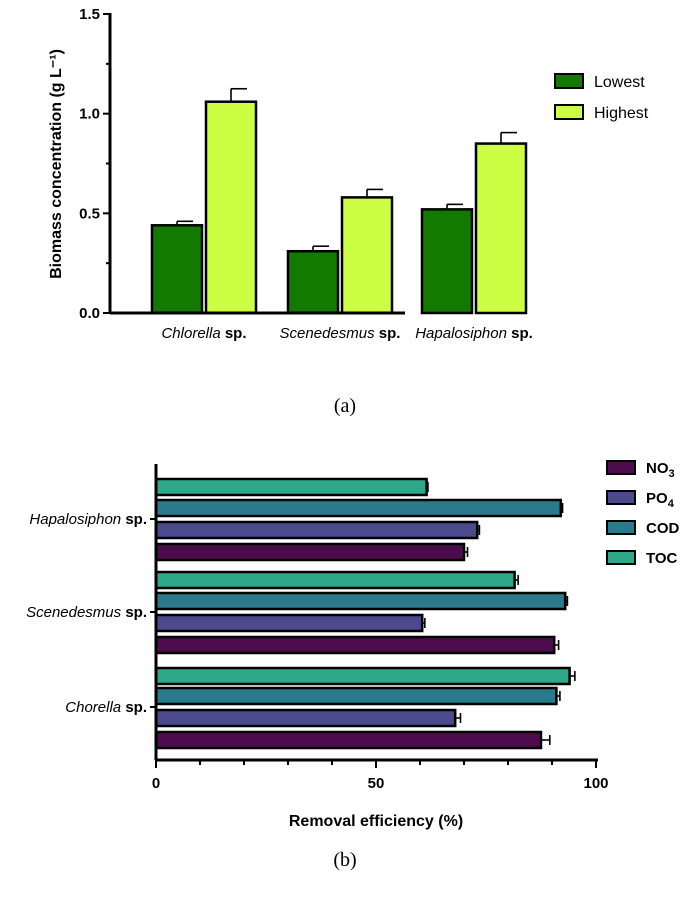 This screenshot has height=905, width=689. What do you see at coordinates (345, 406) in the screenshot?
I see `panel-label-a: (a)` at bounding box center [345, 406].